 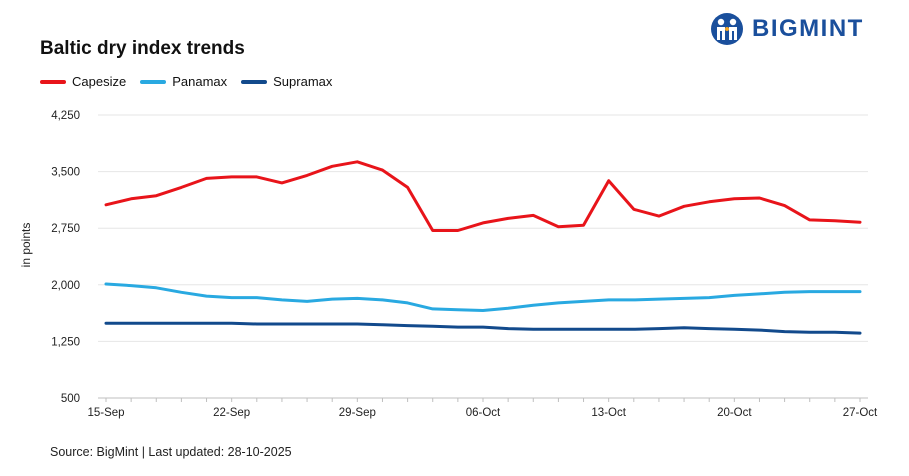 I want to click on x-tick-label: 27-Oct, so click(x=860, y=413).